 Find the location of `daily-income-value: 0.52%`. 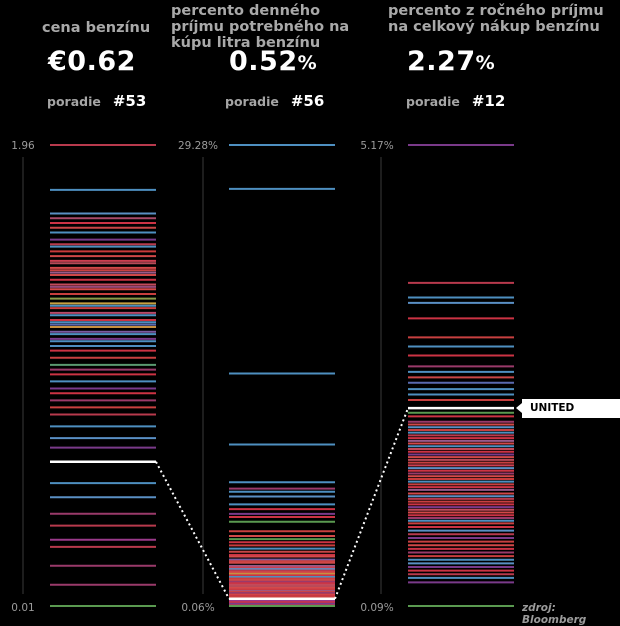

daily-income-value: 0.52% is located at coordinates (273, 62).